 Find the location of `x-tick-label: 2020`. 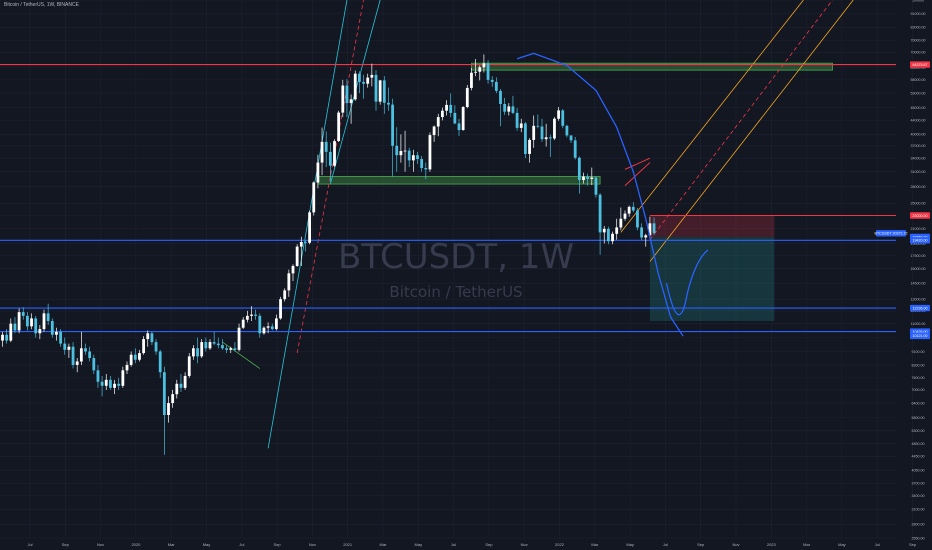

x-tick-label: 2020 is located at coordinates (136, 544).